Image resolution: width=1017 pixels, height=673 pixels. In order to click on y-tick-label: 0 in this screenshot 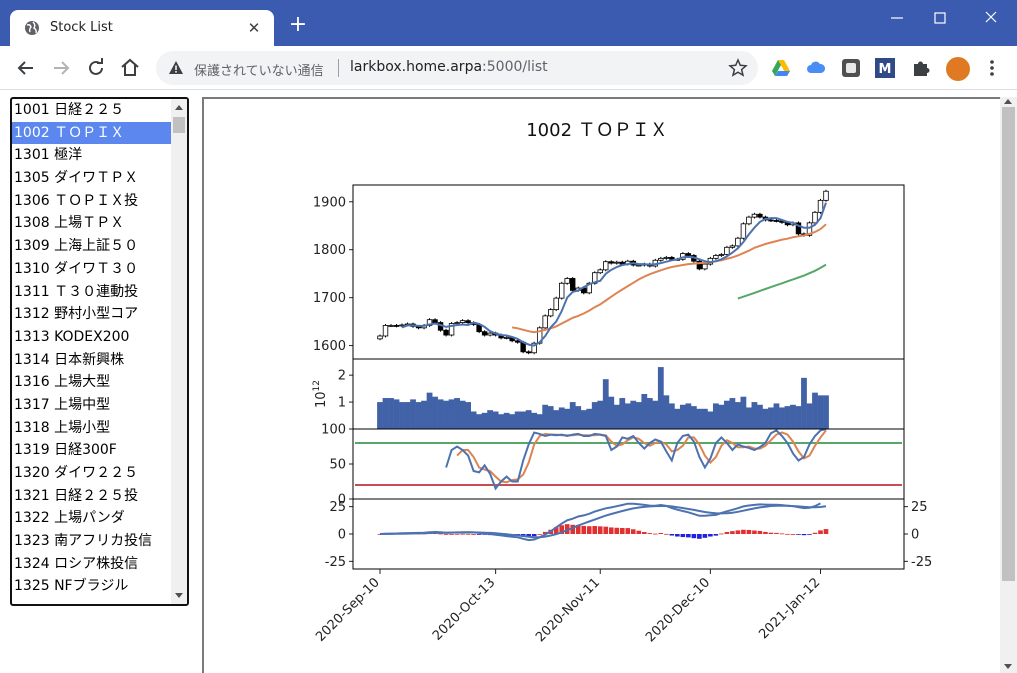, I will do `click(342, 535)`.